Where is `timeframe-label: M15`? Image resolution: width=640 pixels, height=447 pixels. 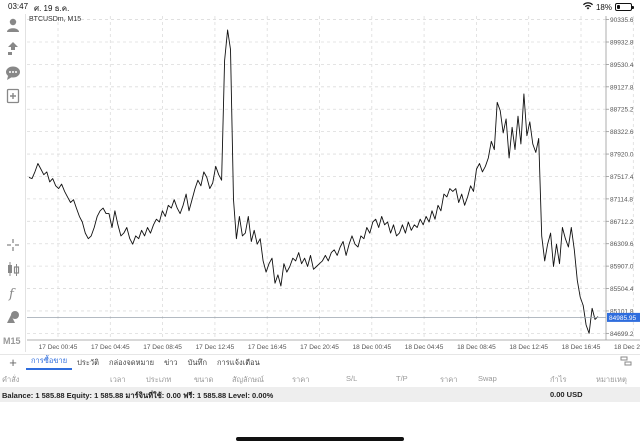 timeframe-label: M15 is located at coordinates (12, 341).